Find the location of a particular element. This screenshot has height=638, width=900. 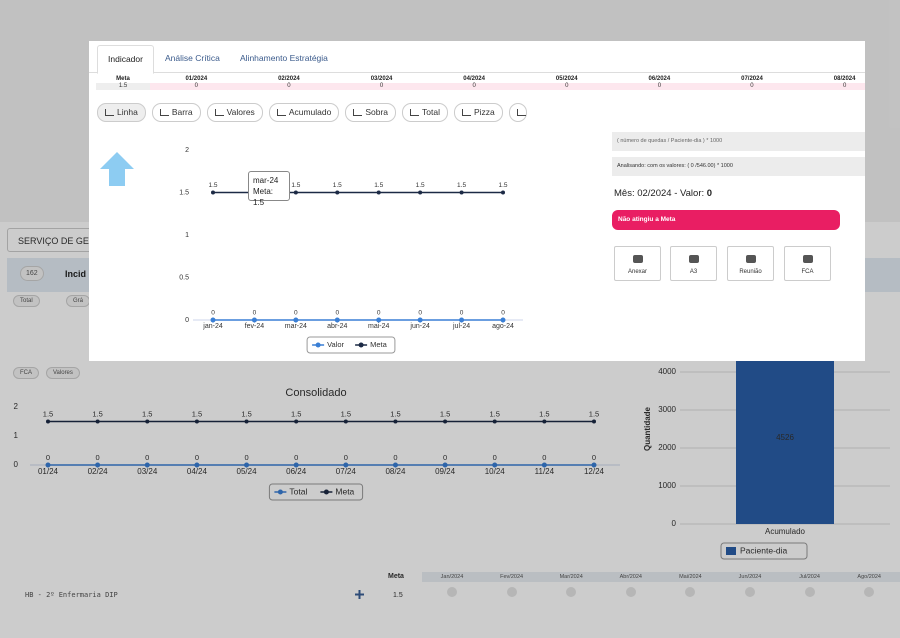

tab: Análise Crítica is located at coordinates (192, 58).